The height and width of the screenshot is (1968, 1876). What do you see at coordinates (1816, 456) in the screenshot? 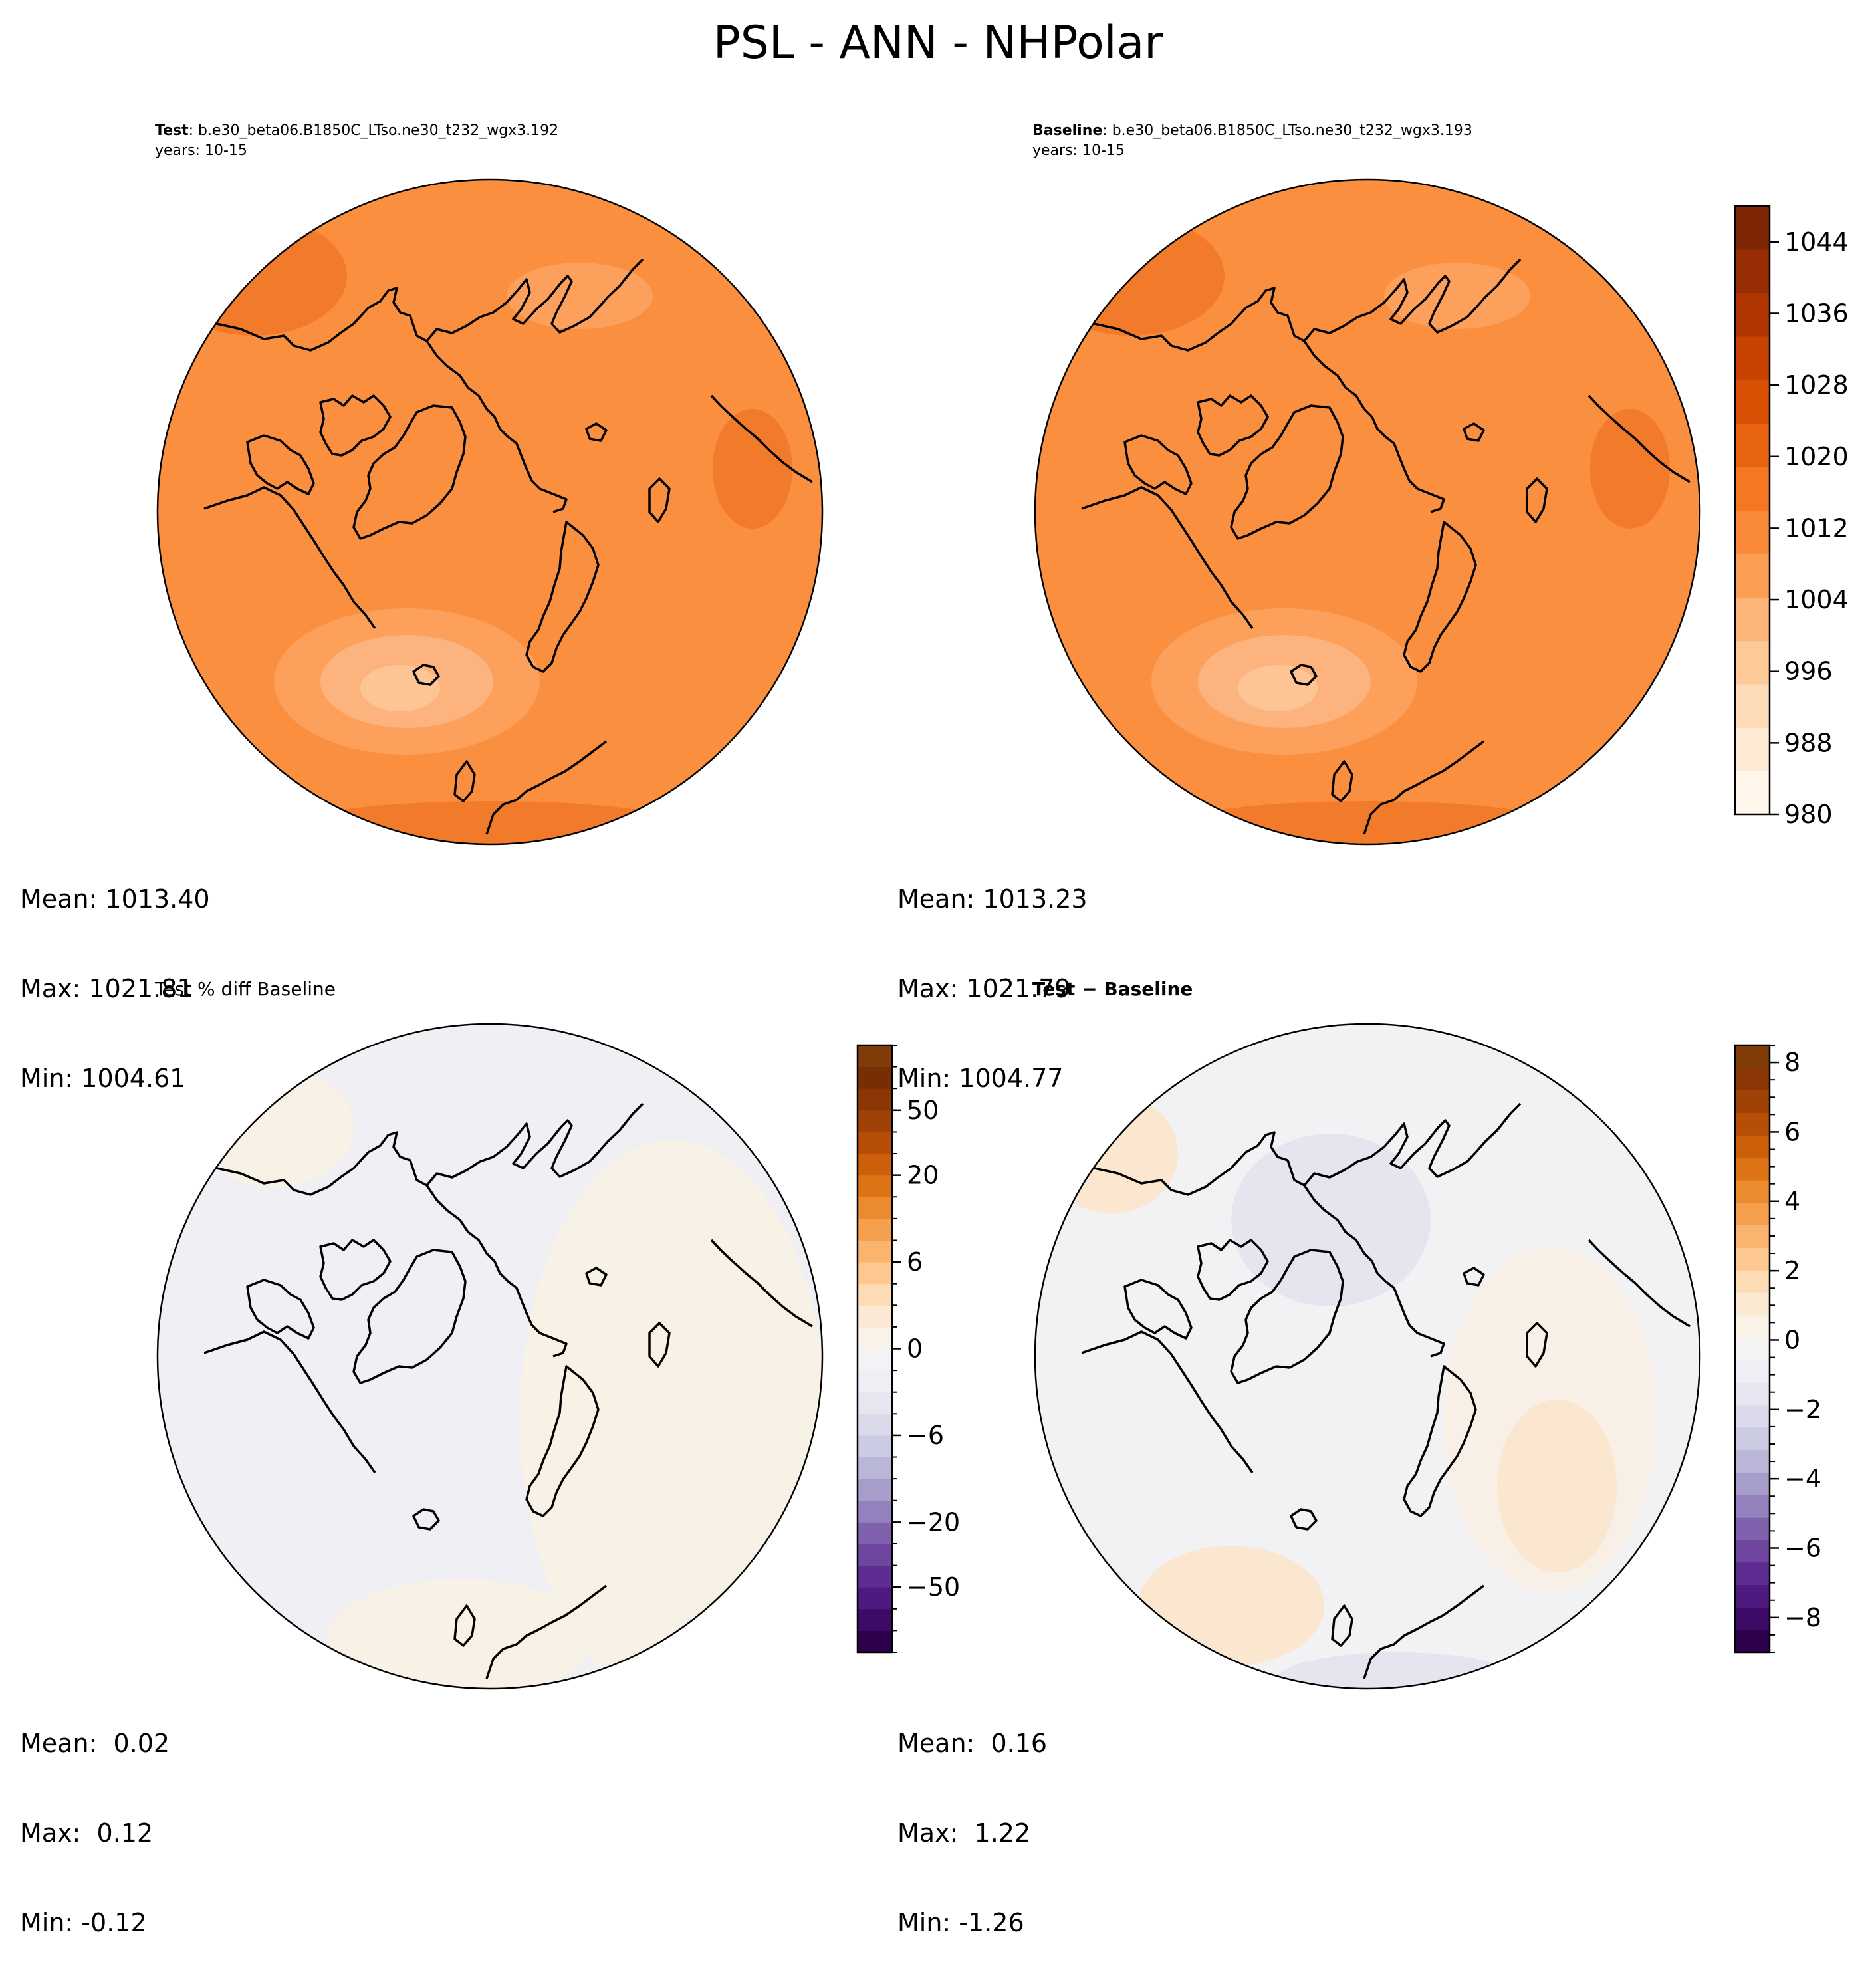
I see `colorbar-tick-label: 1020` at bounding box center [1816, 456].